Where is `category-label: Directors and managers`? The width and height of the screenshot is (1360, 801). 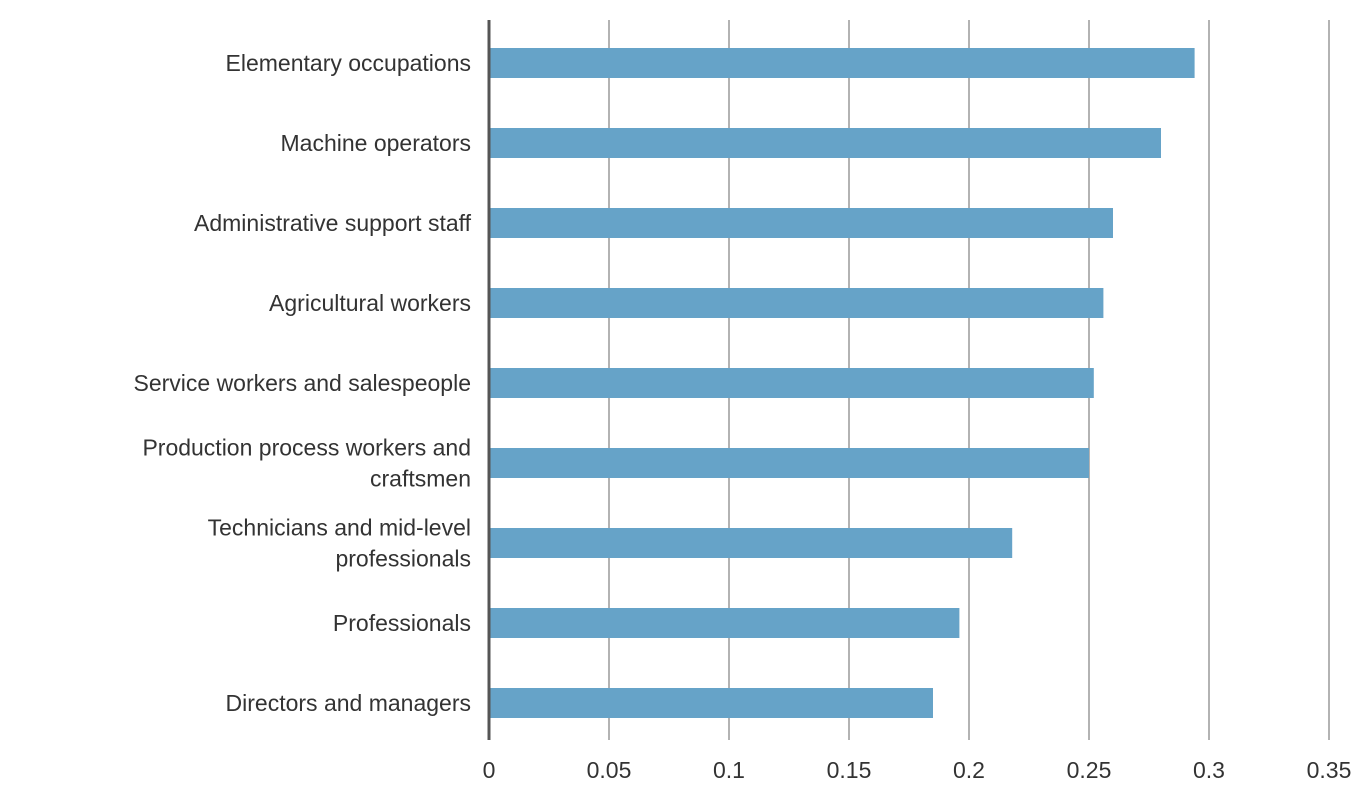
category-label: Directors and managers is located at coordinates (348, 703).